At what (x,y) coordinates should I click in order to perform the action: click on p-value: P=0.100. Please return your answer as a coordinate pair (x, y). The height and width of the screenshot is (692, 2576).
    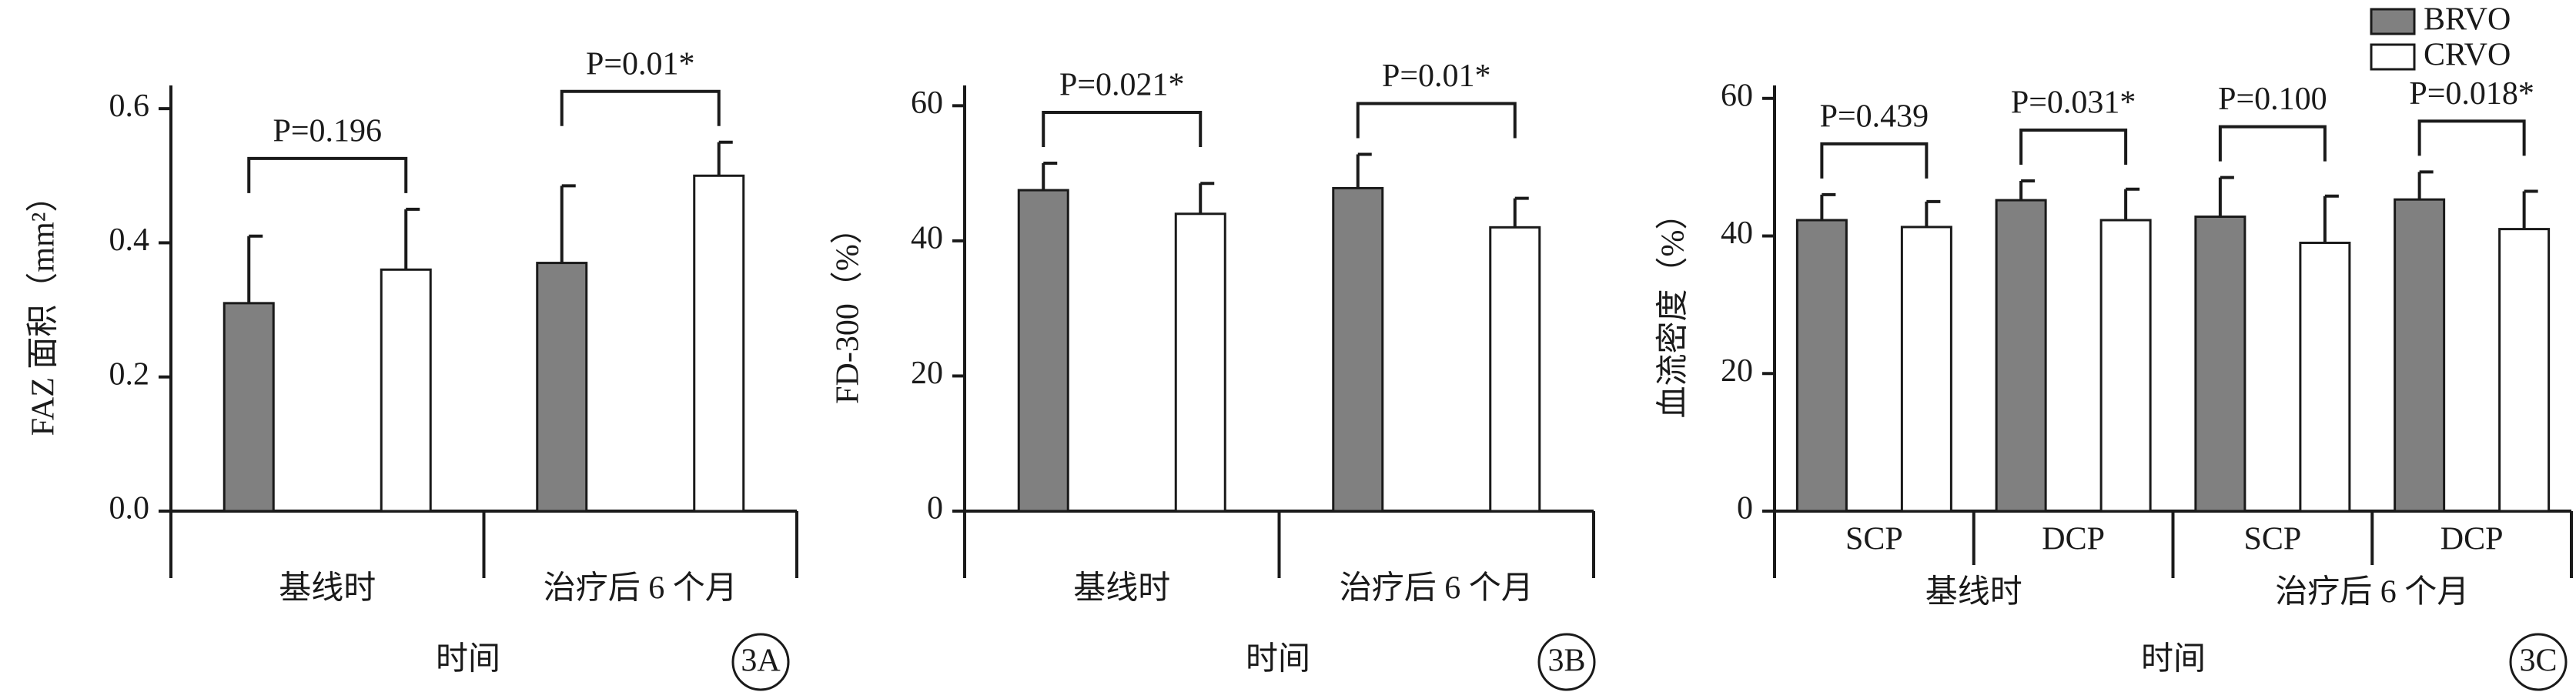
    Looking at the image, I should click on (2272, 99).